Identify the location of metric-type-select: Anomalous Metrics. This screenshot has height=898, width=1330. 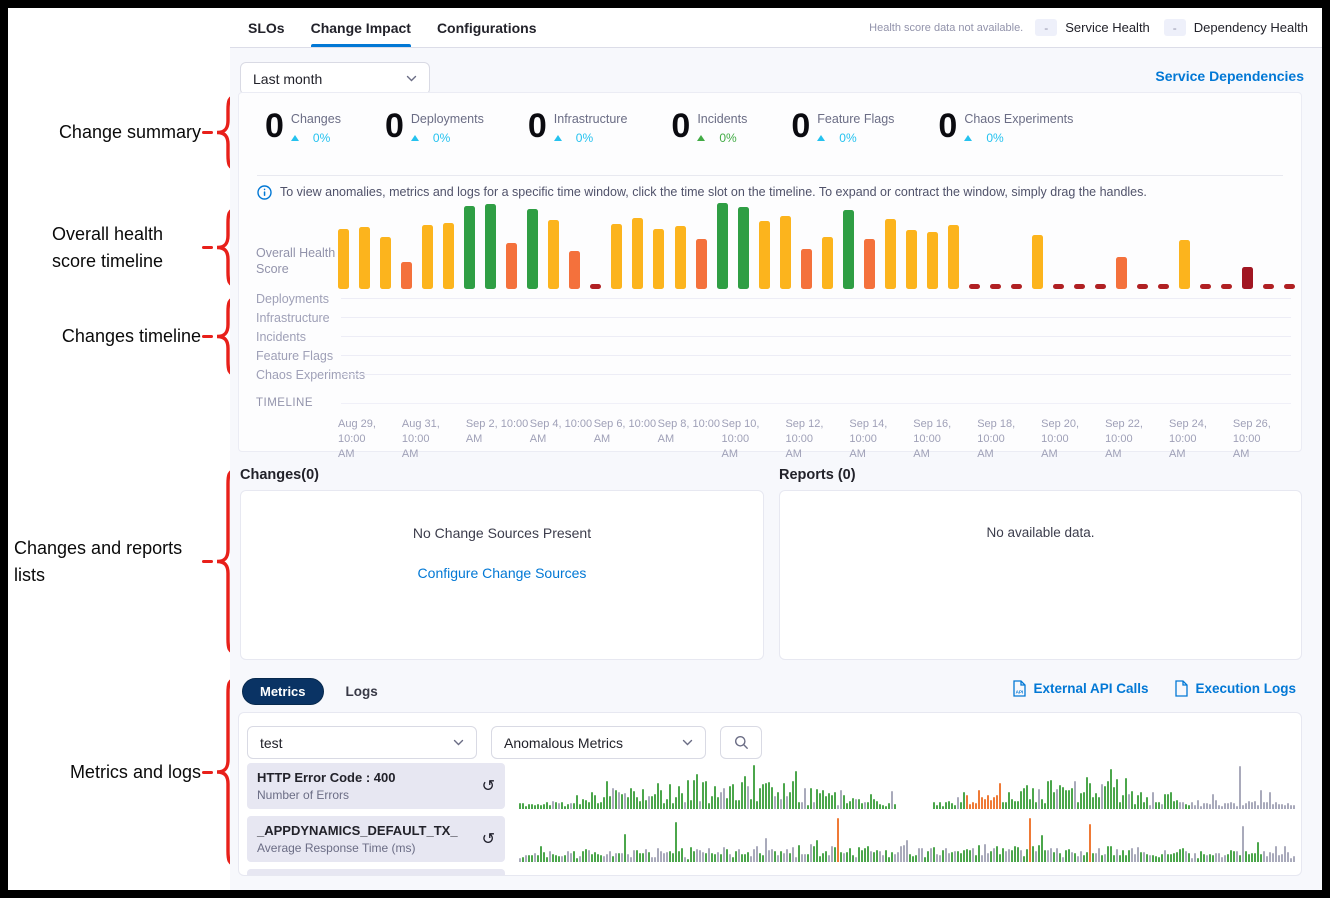
(598, 742).